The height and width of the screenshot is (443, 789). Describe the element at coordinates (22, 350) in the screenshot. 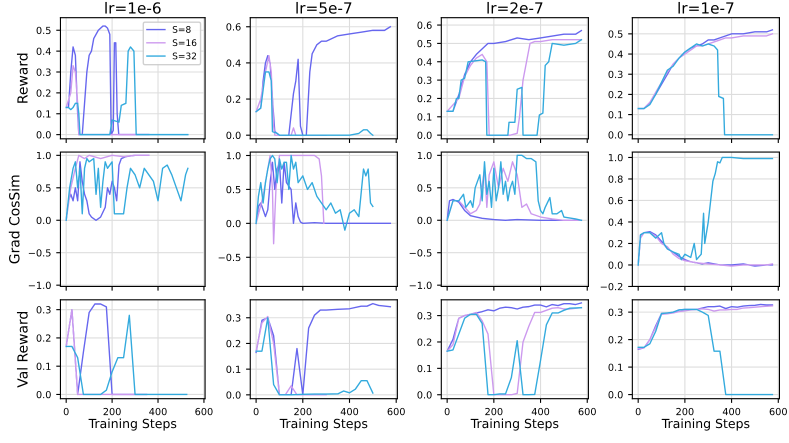

I see `y-axis-title: Val Reward` at that location.